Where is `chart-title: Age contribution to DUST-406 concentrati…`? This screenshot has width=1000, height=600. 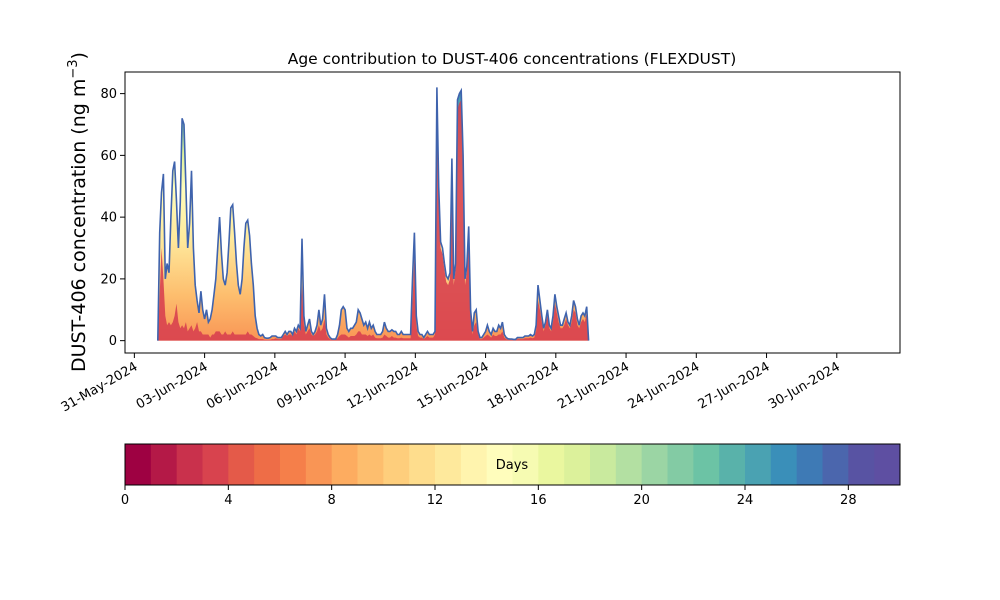 chart-title: Age contribution to DUST-406 concentrati… is located at coordinates (512, 59).